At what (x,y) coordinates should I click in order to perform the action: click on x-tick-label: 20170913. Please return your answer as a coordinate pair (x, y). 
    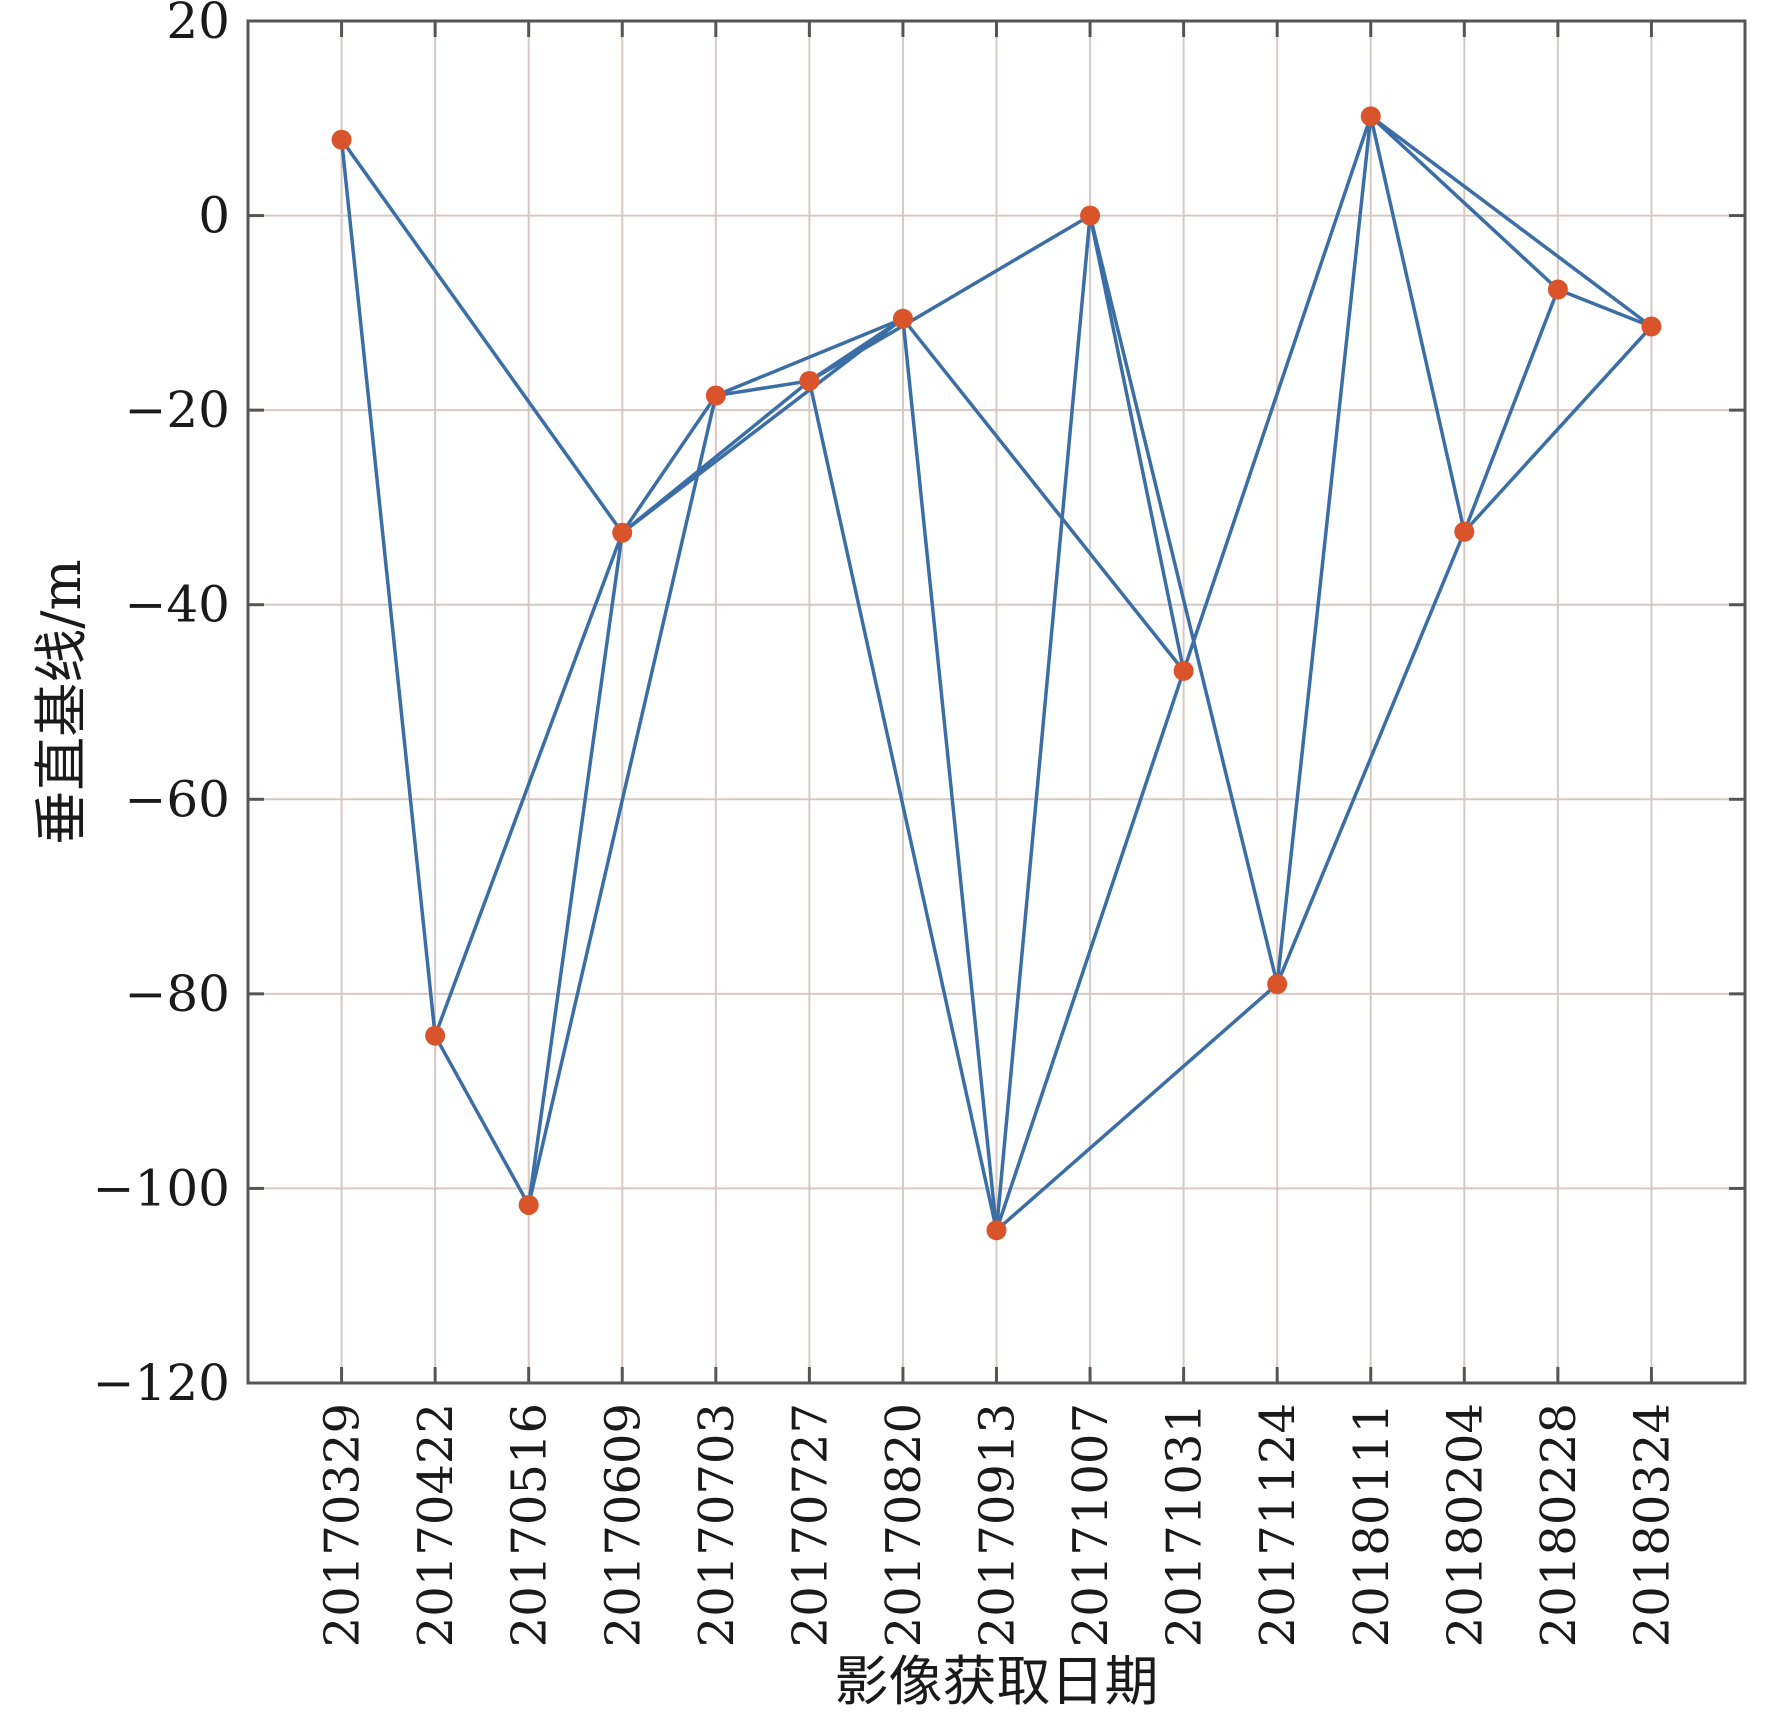
    Looking at the image, I should click on (998, 1525).